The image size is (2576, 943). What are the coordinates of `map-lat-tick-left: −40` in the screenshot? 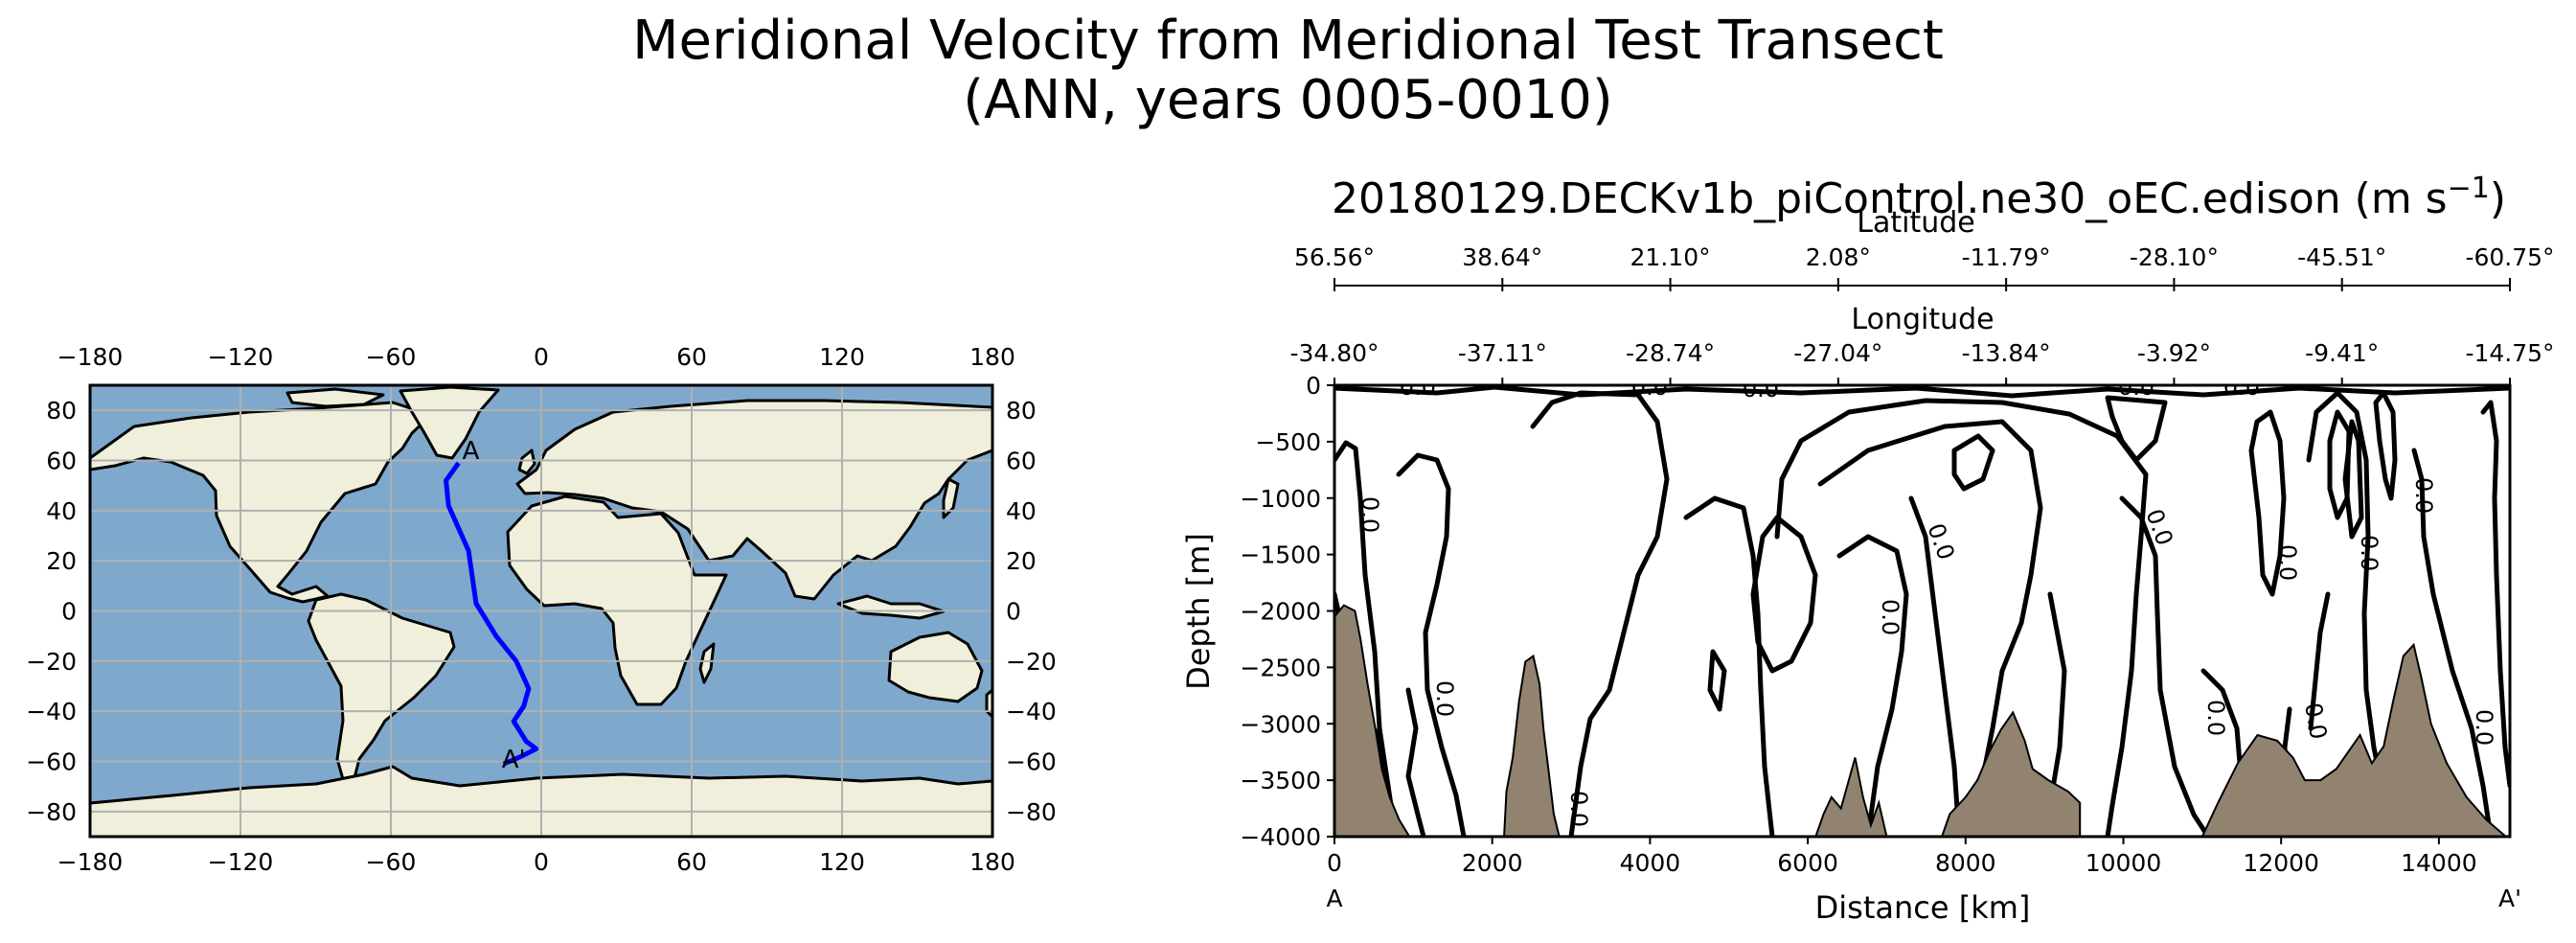 It's located at (51, 711).